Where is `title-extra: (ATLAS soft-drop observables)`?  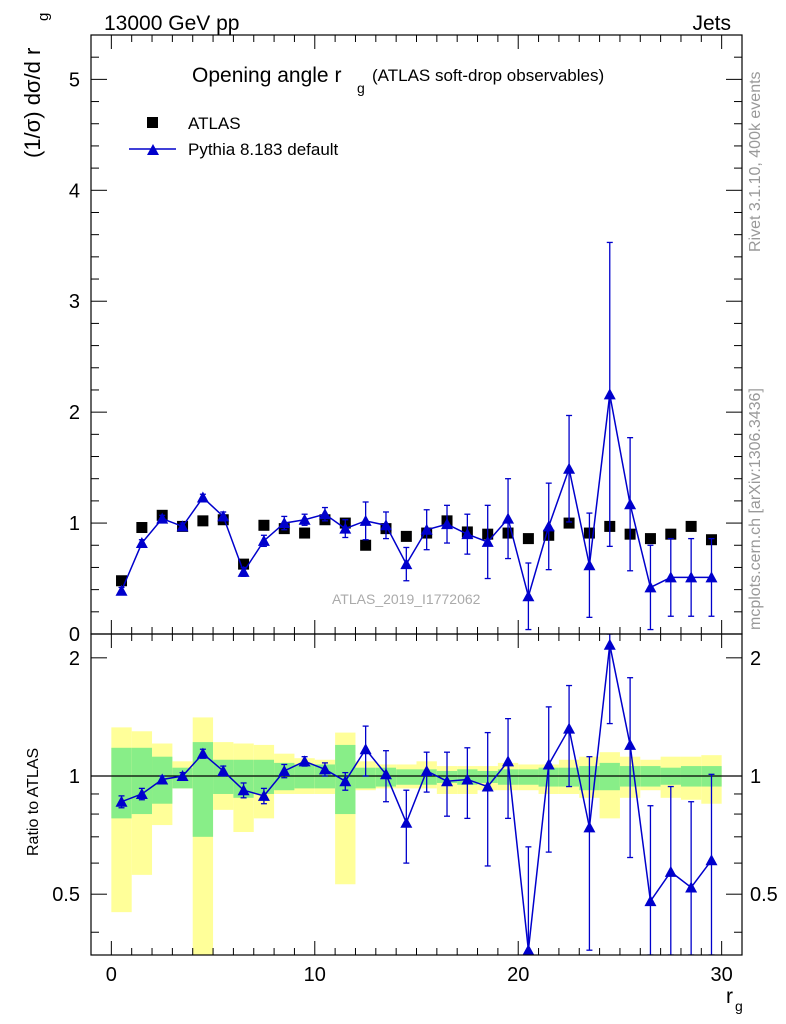
title-extra: (ATLAS soft-drop observables) is located at coordinates (488, 75).